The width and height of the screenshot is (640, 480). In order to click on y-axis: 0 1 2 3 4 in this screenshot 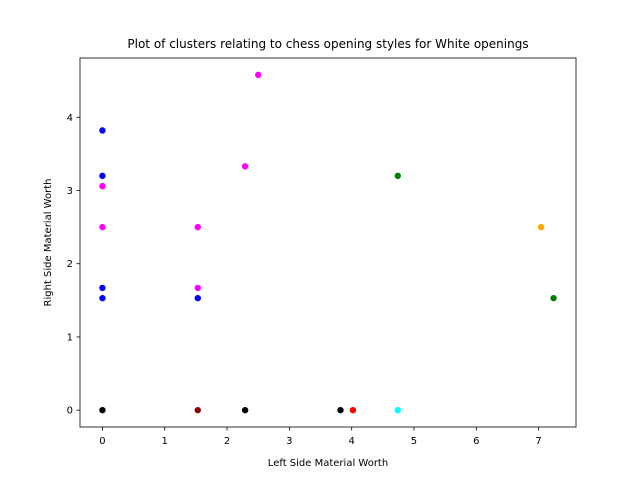, I will do `click(73, 265)`.